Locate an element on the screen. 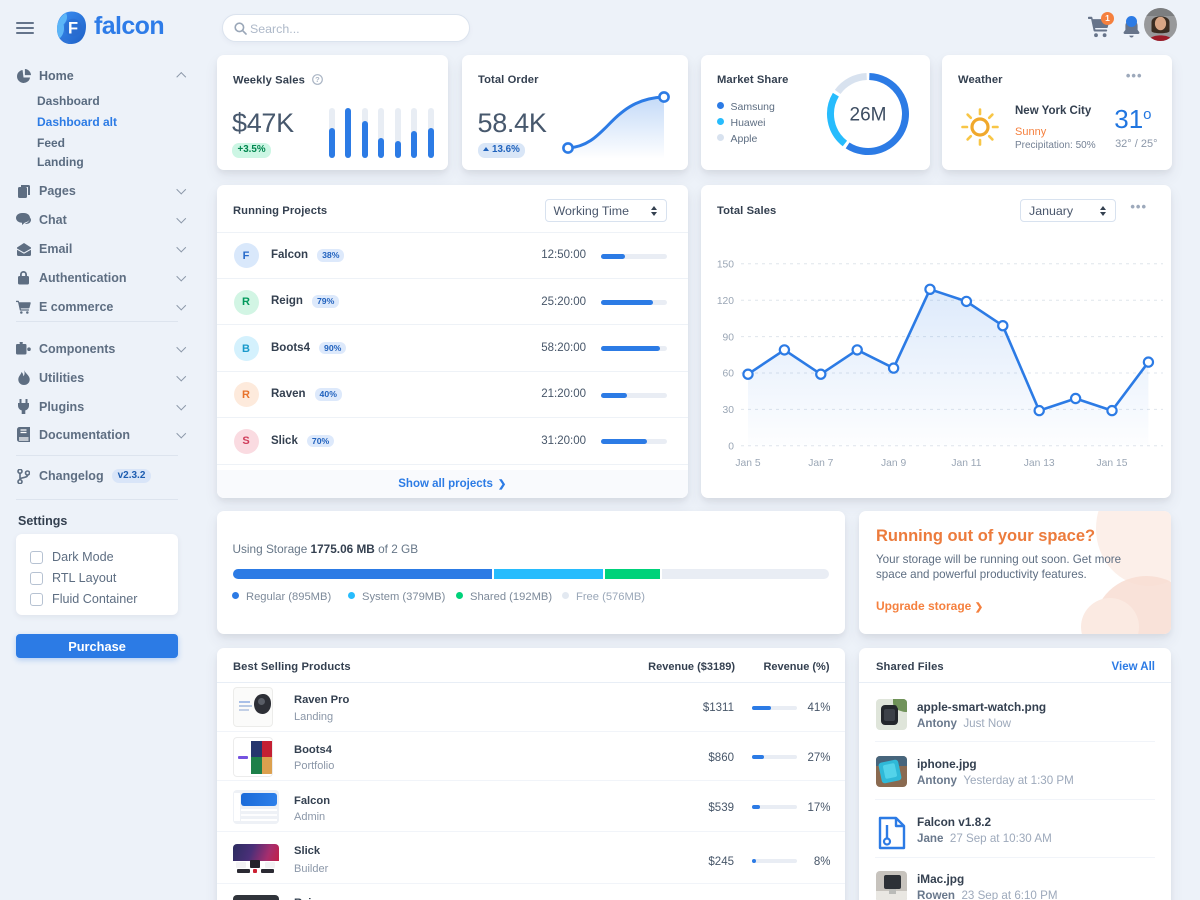  svg-text: Jan 7 is located at coordinates (820, 463).